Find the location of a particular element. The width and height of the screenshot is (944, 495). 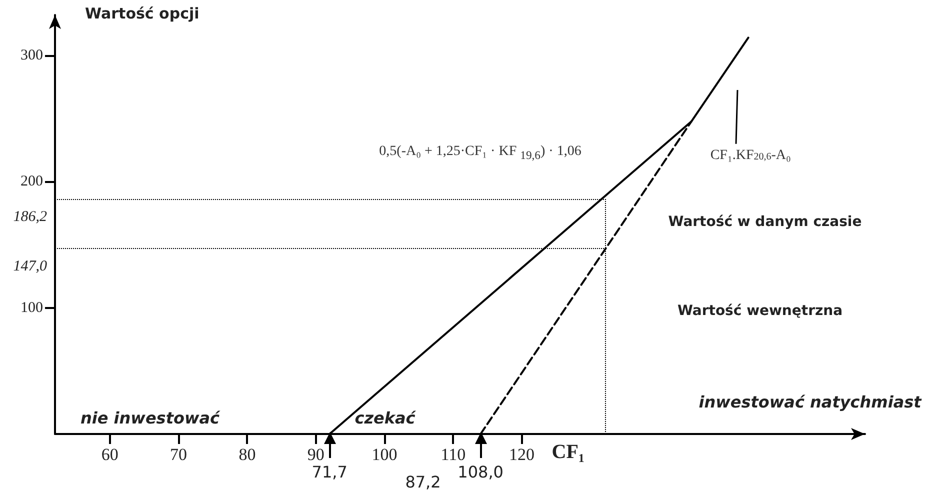

x-axis-title: CF₁ is located at coordinates (568, 452).